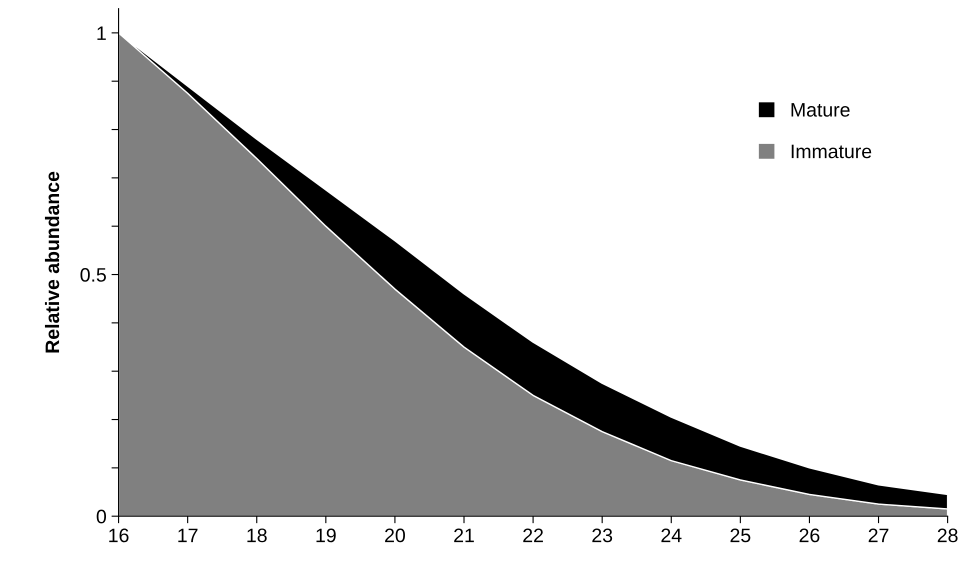 The image size is (964, 580). I want to click on x-tick-label: 28, so click(948, 535).